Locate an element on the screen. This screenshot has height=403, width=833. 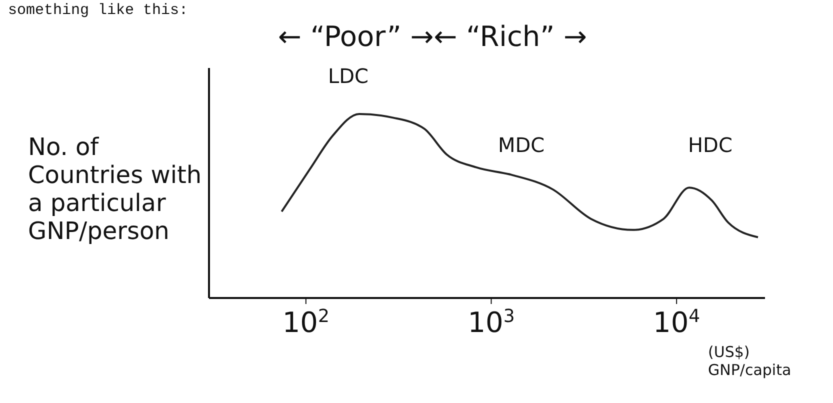
x-tick-label: 10$^{2}$ is located at coordinates (306, 322).